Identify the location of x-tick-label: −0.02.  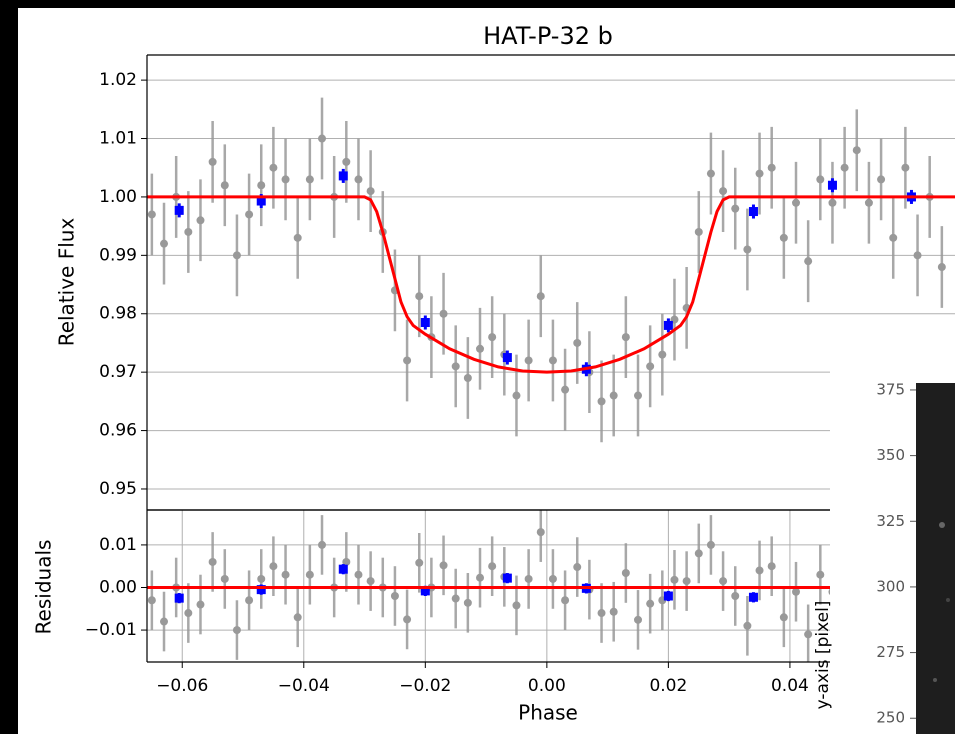
(425, 686).